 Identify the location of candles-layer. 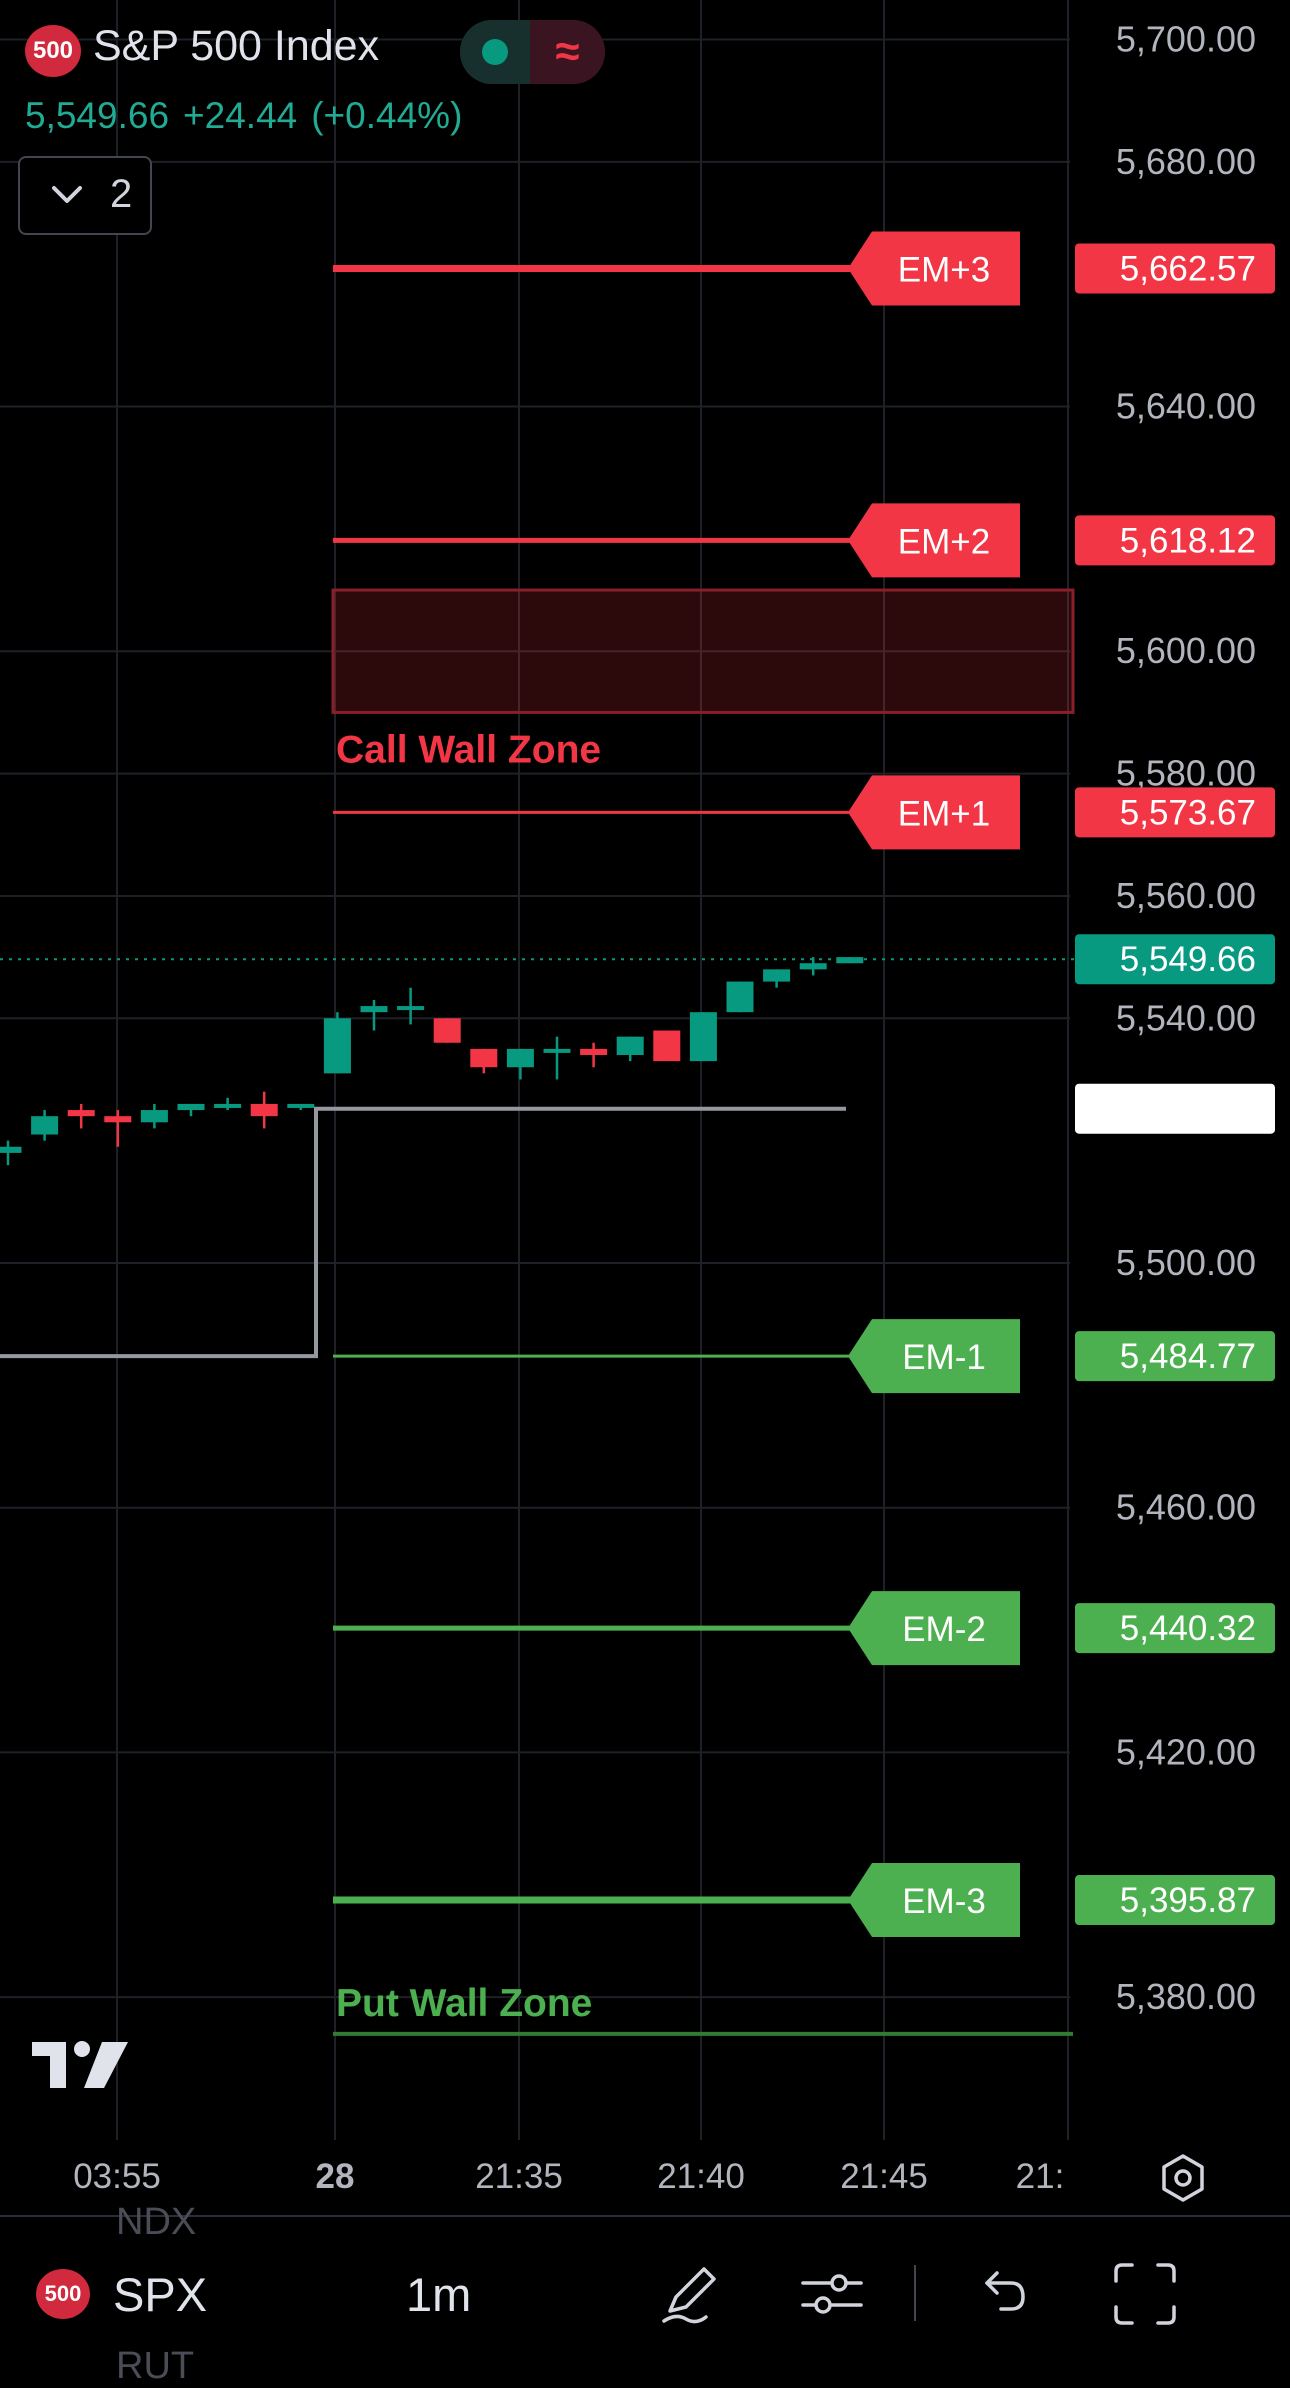
(432, 1061).